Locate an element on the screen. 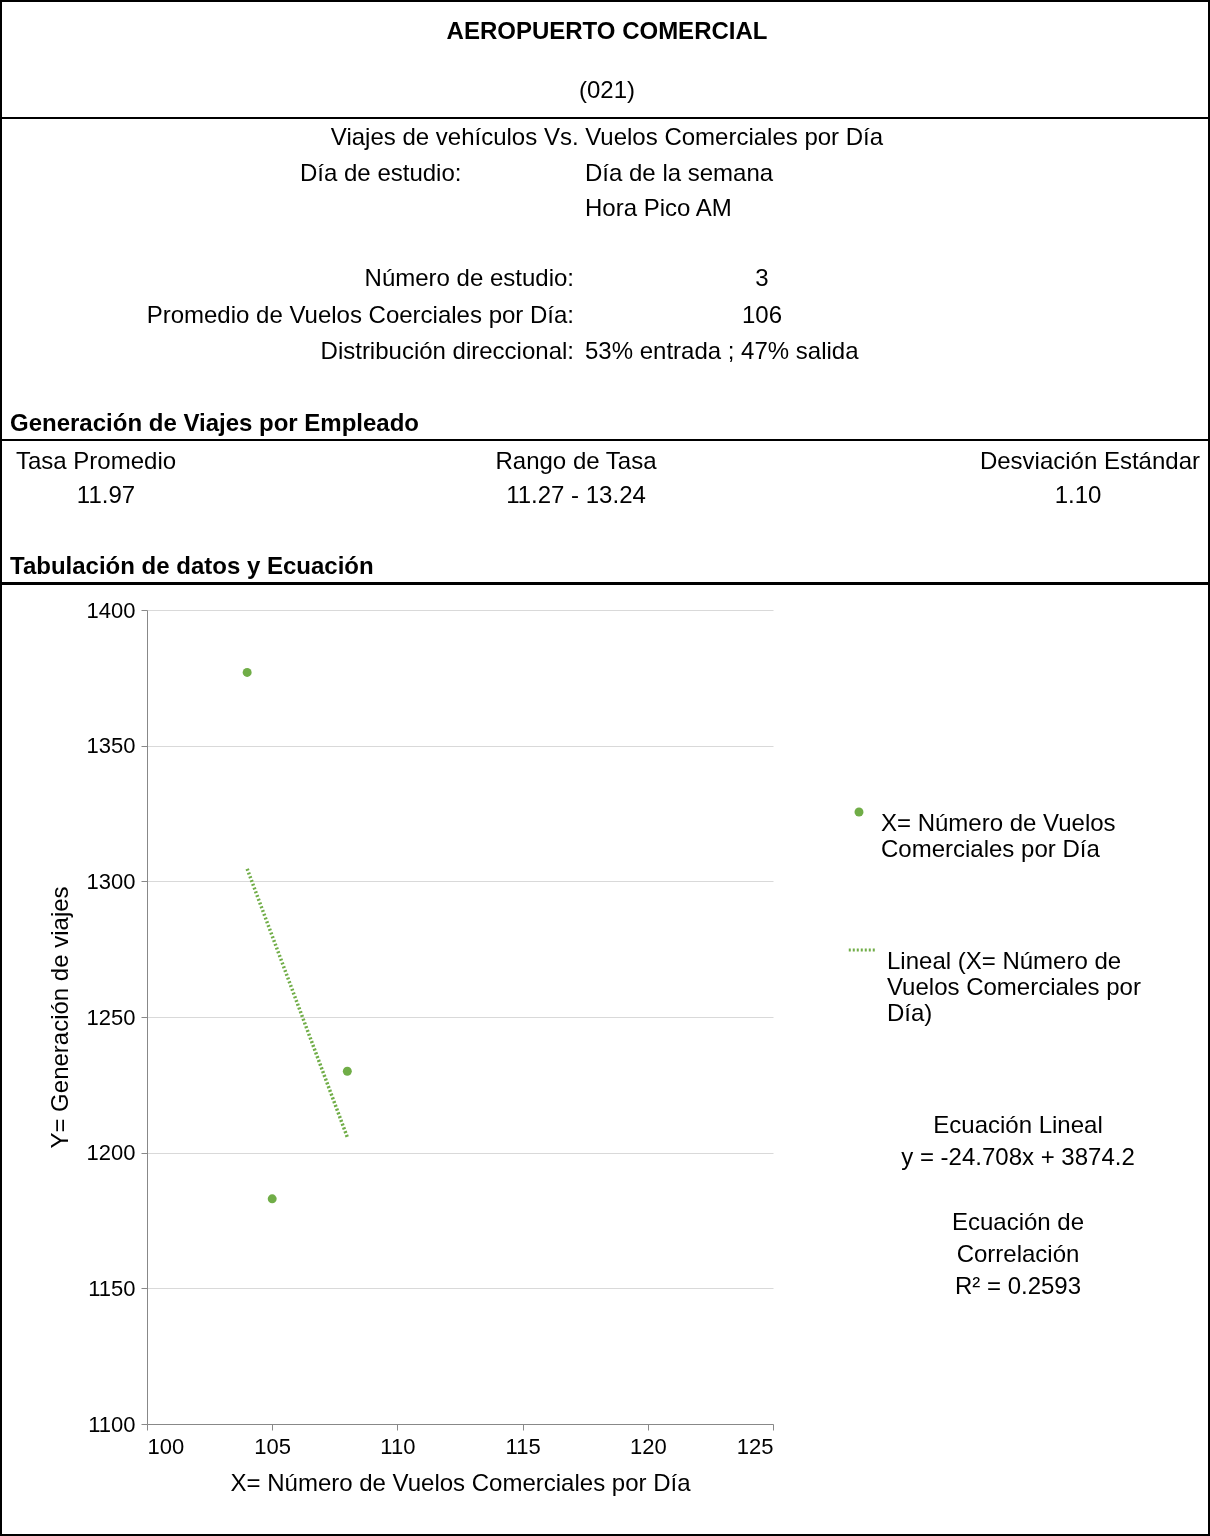  x-tick-label: 120 is located at coordinates (648, 1446).